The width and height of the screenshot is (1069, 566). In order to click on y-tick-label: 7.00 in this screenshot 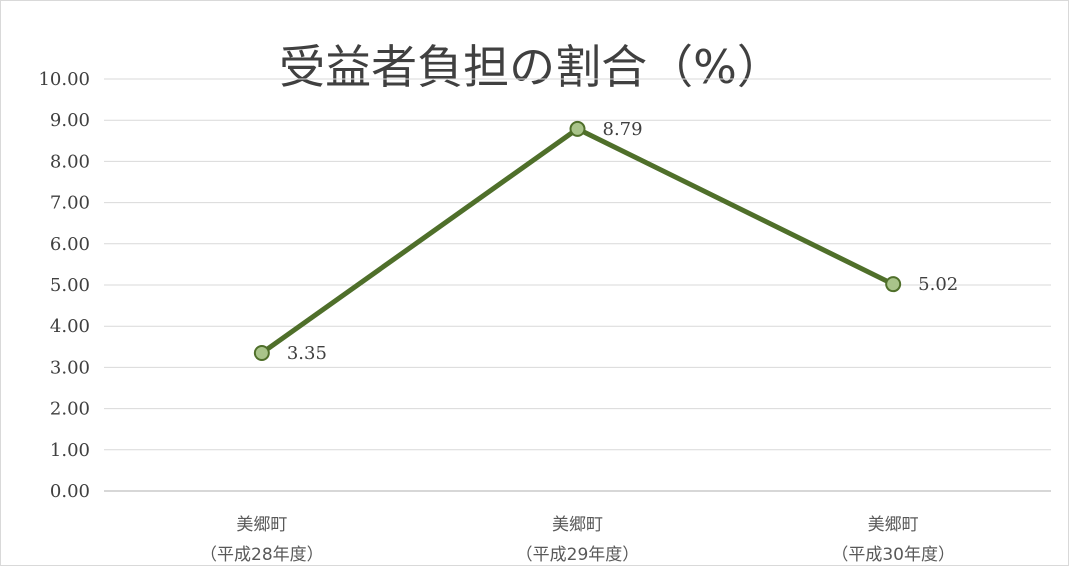, I will do `click(70, 203)`.